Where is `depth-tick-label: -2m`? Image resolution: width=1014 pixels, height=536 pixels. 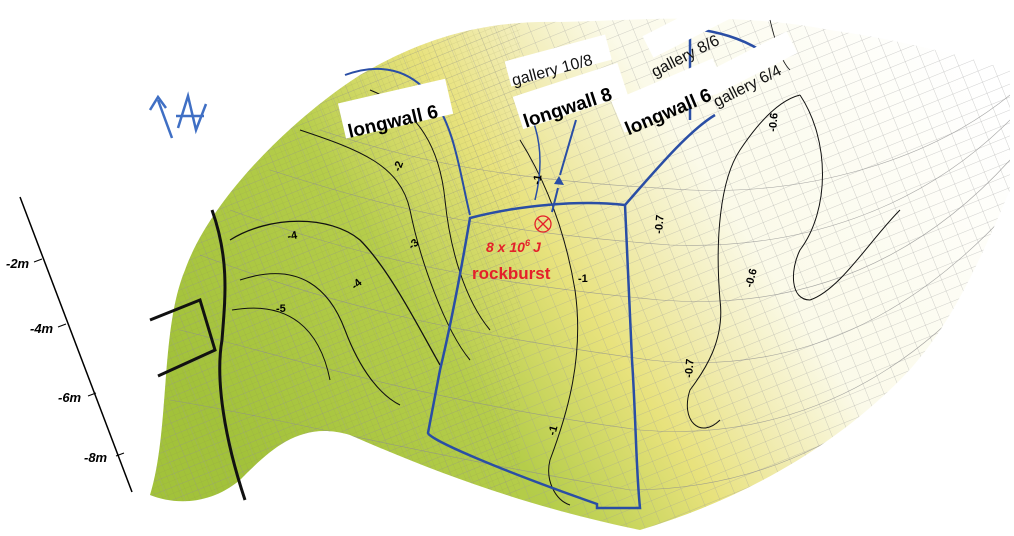
depth-tick-label: -2m is located at coordinates (18, 263).